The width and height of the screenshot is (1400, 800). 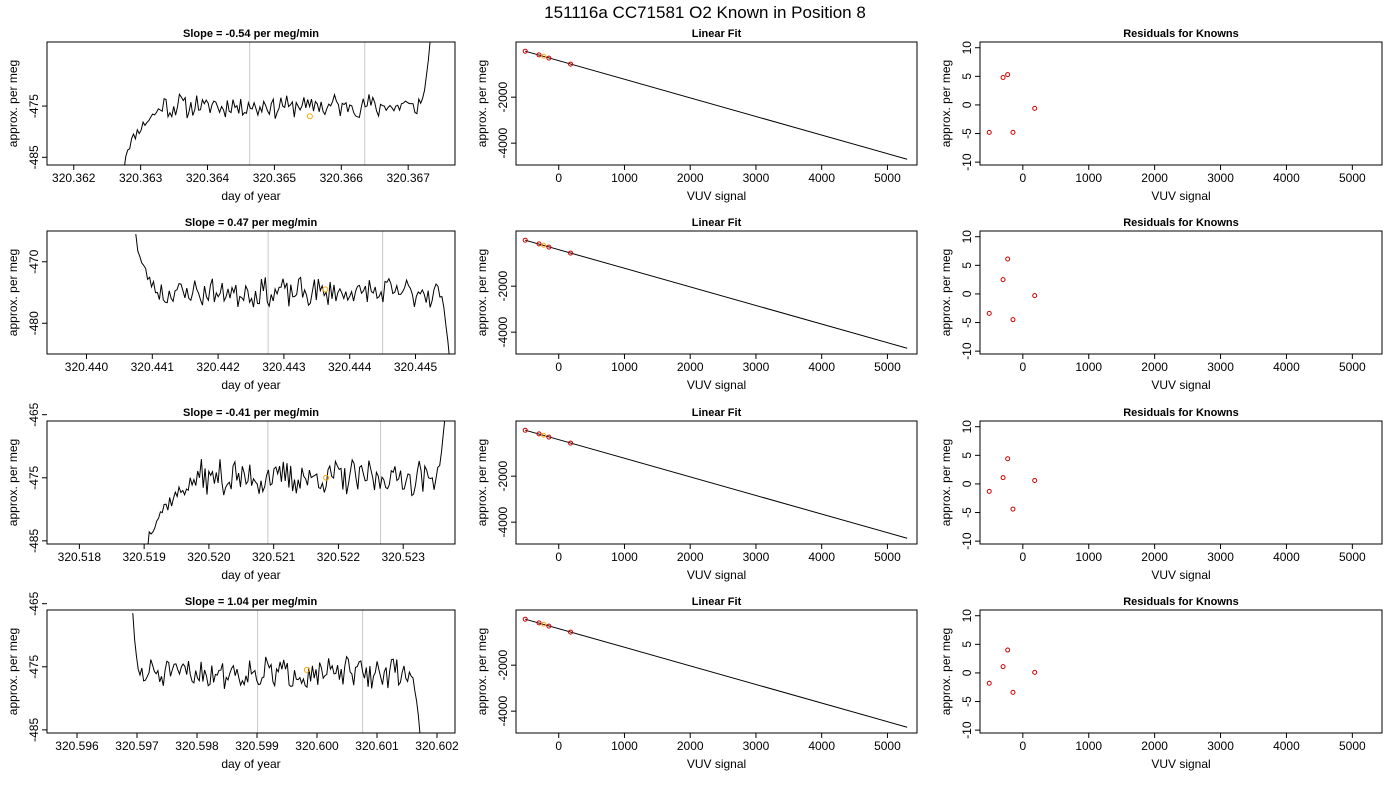 I want to click on x-tick-label: 320.523, so click(x=403, y=557).